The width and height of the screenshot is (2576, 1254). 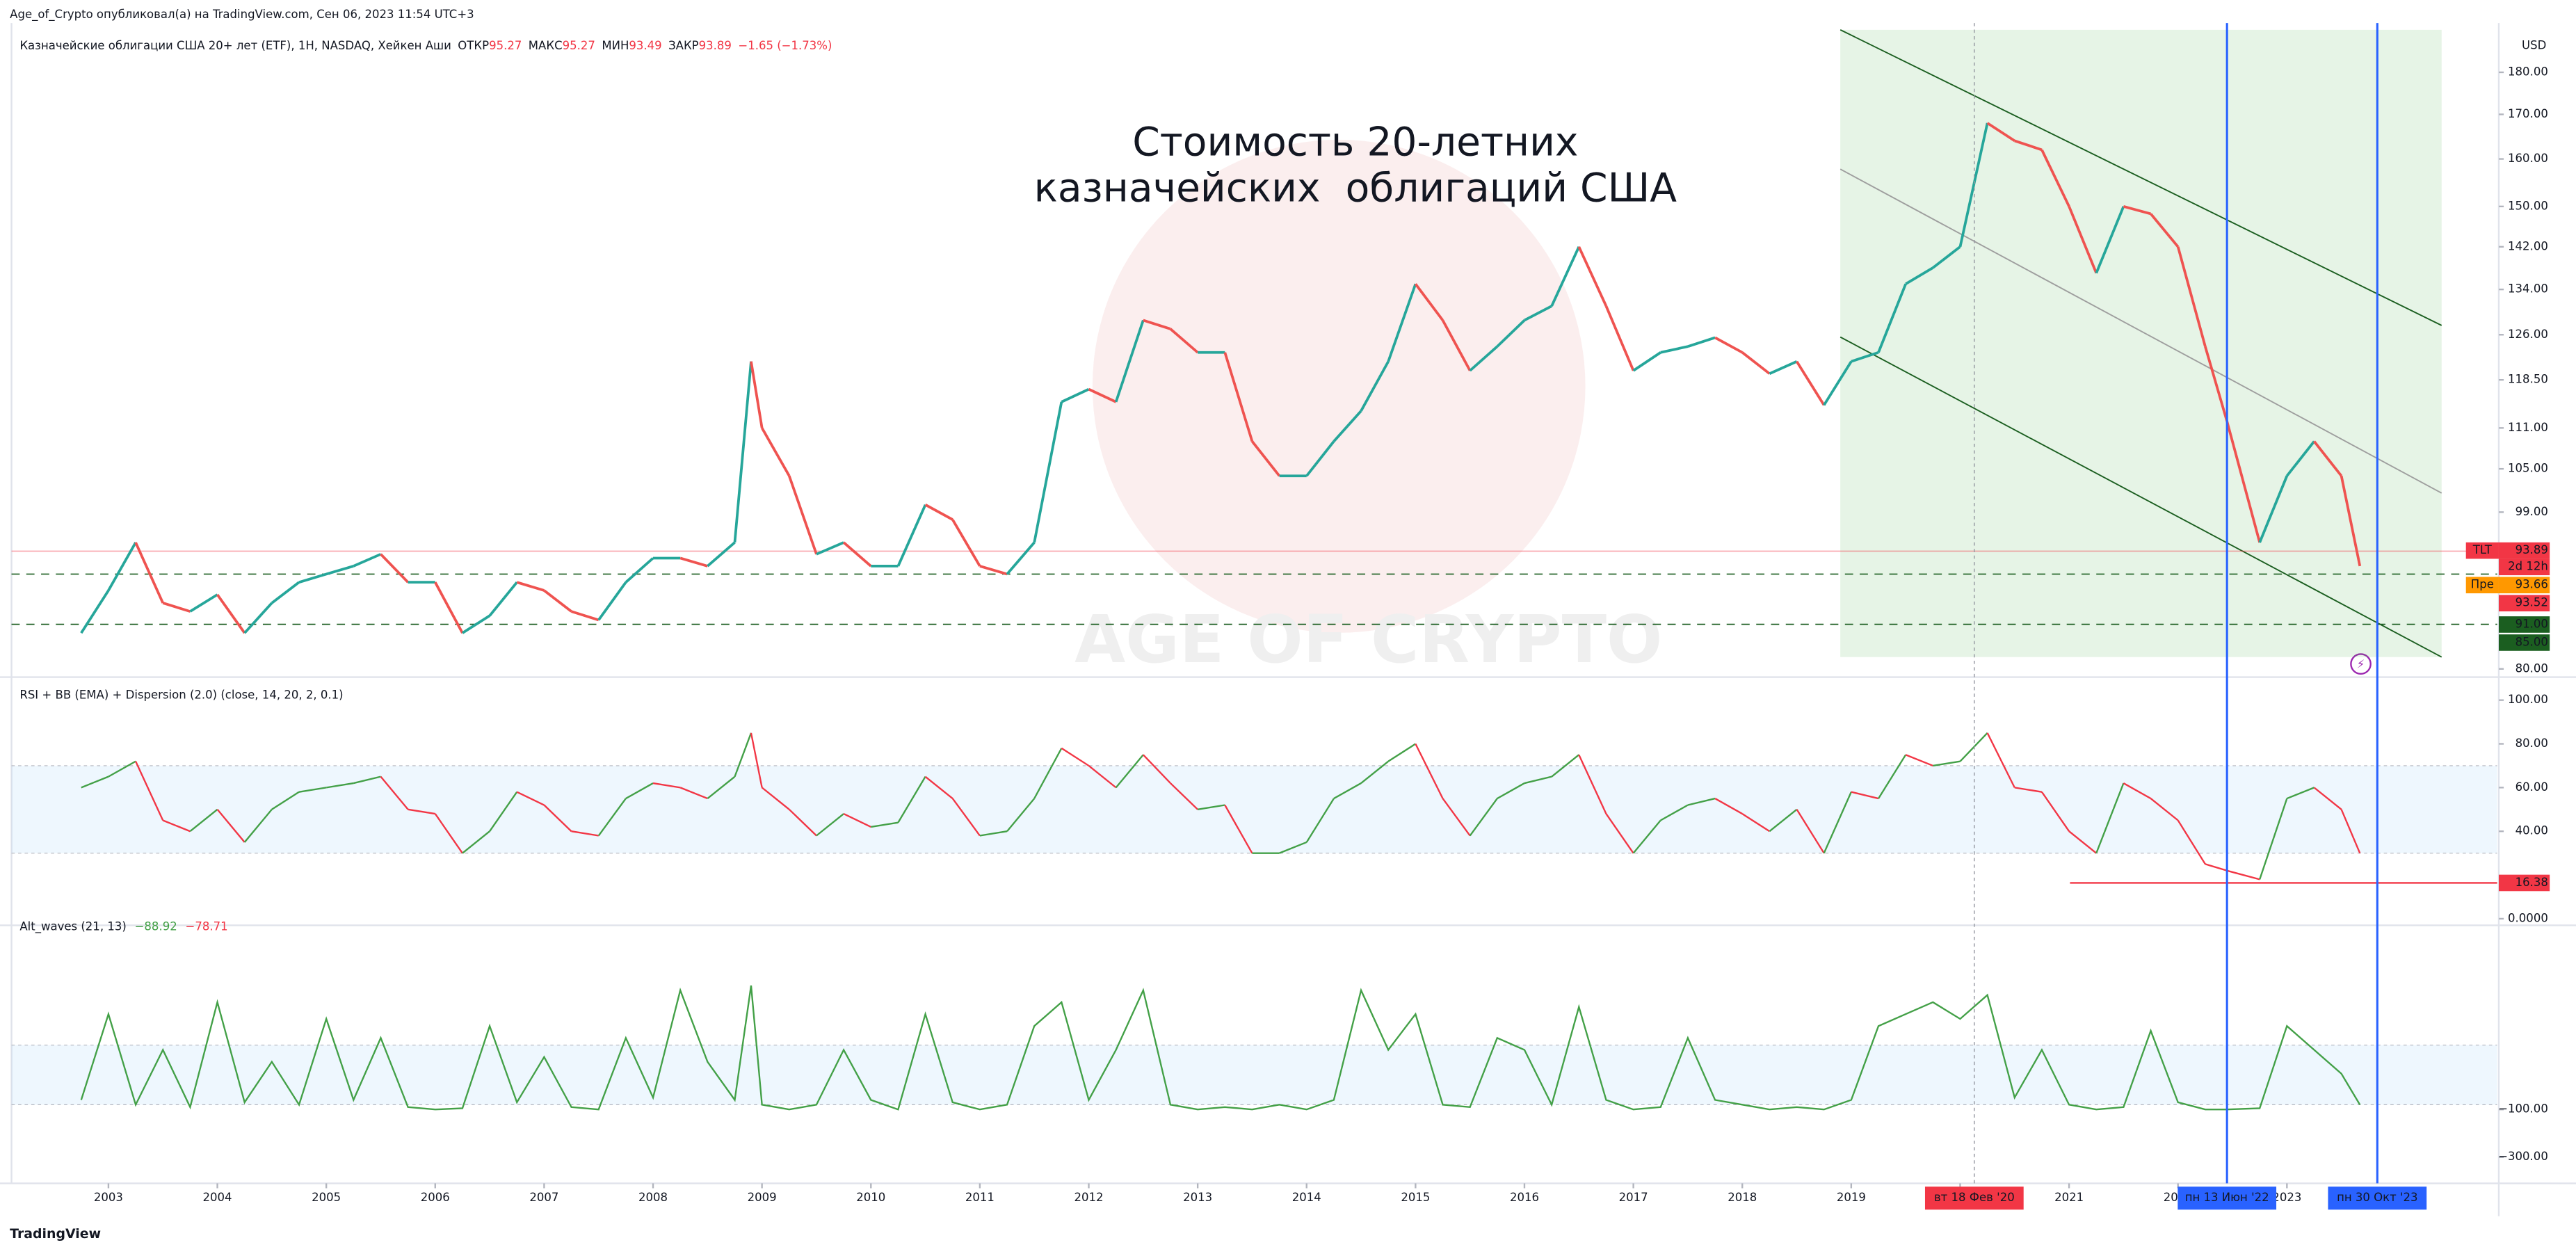 I want to click on y-tick-label: 100.00, so click(x=2528, y=700).